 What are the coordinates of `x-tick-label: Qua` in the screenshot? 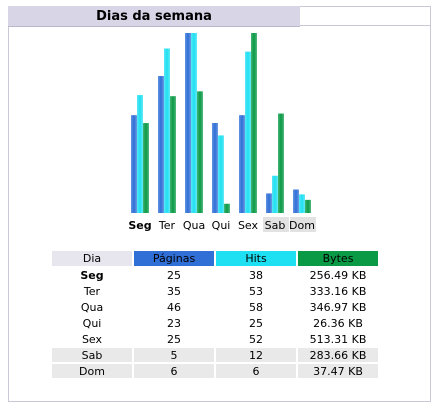 It's located at (194, 225).